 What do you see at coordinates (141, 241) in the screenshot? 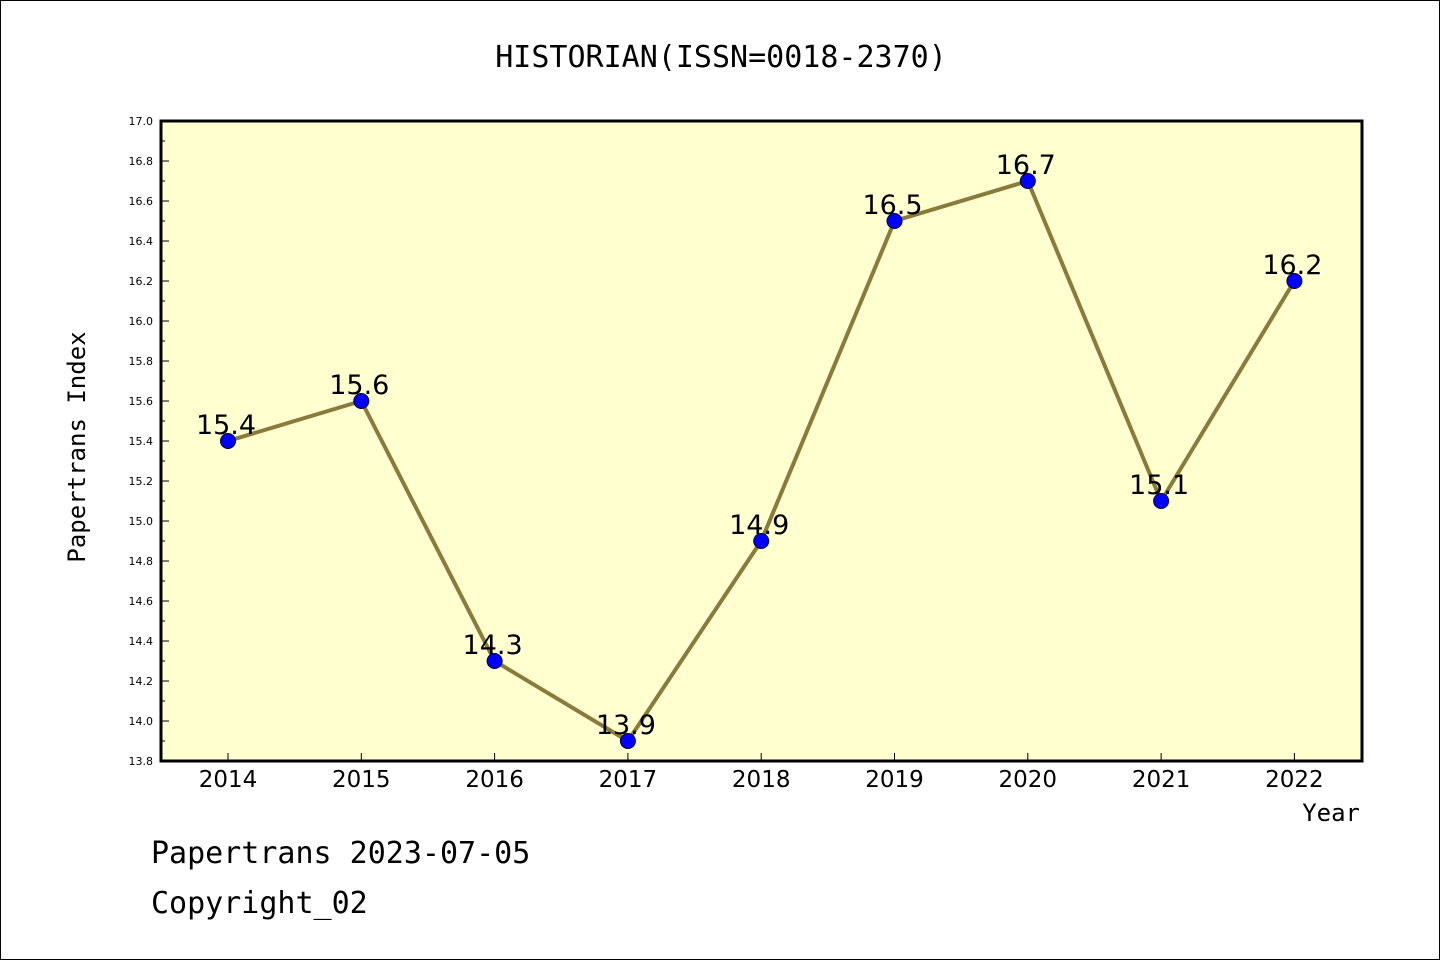
I see `y-tick-label: 16.4` at bounding box center [141, 241].